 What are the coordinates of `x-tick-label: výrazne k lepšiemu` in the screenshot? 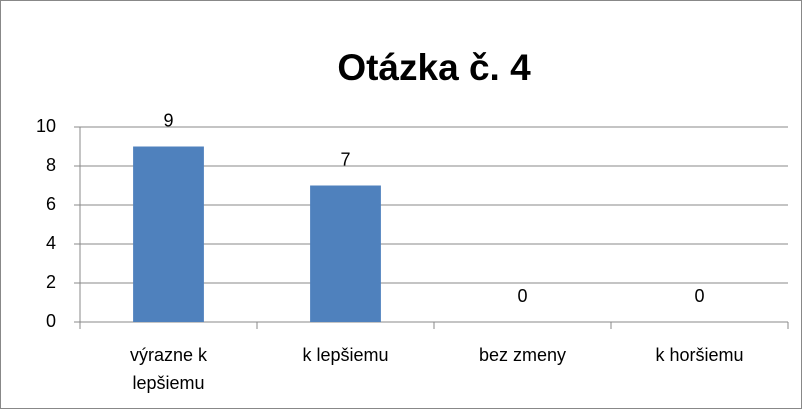 It's located at (168, 369).